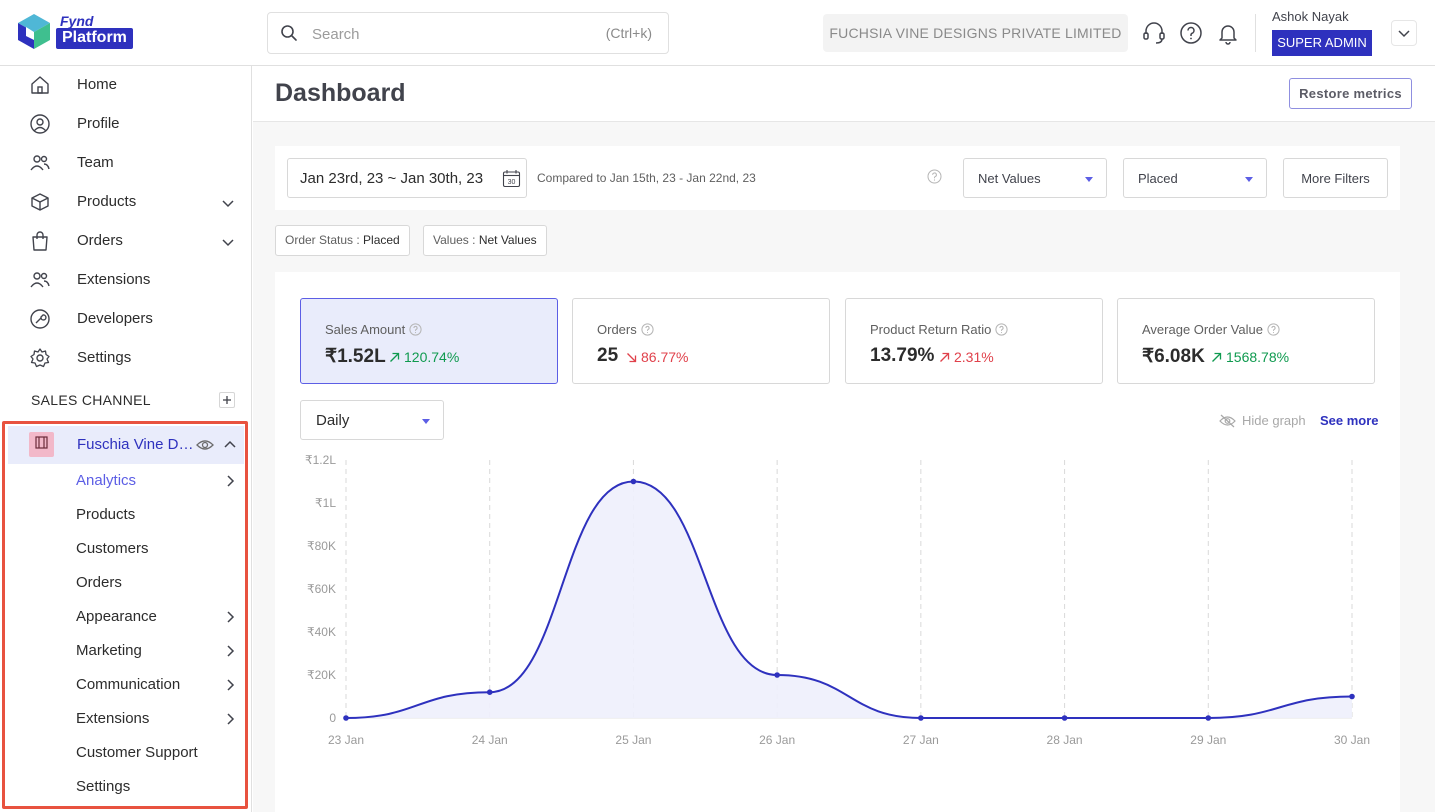 This screenshot has width=1435, height=812. I want to click on logo-text-fynd: Fynd, so click(77, 21).